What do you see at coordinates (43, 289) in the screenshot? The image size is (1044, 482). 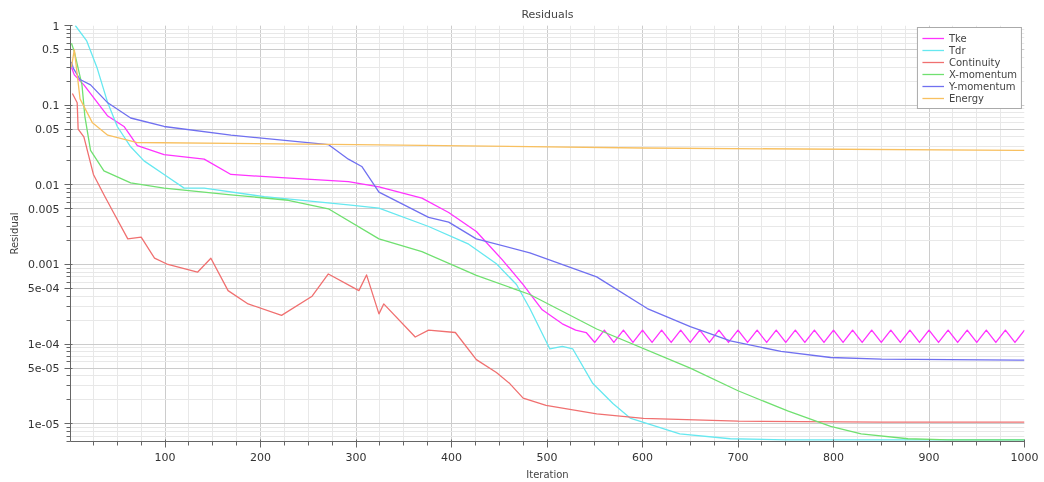 I see `y-tick-label: 5e-04` at bounding box center [43, 289].